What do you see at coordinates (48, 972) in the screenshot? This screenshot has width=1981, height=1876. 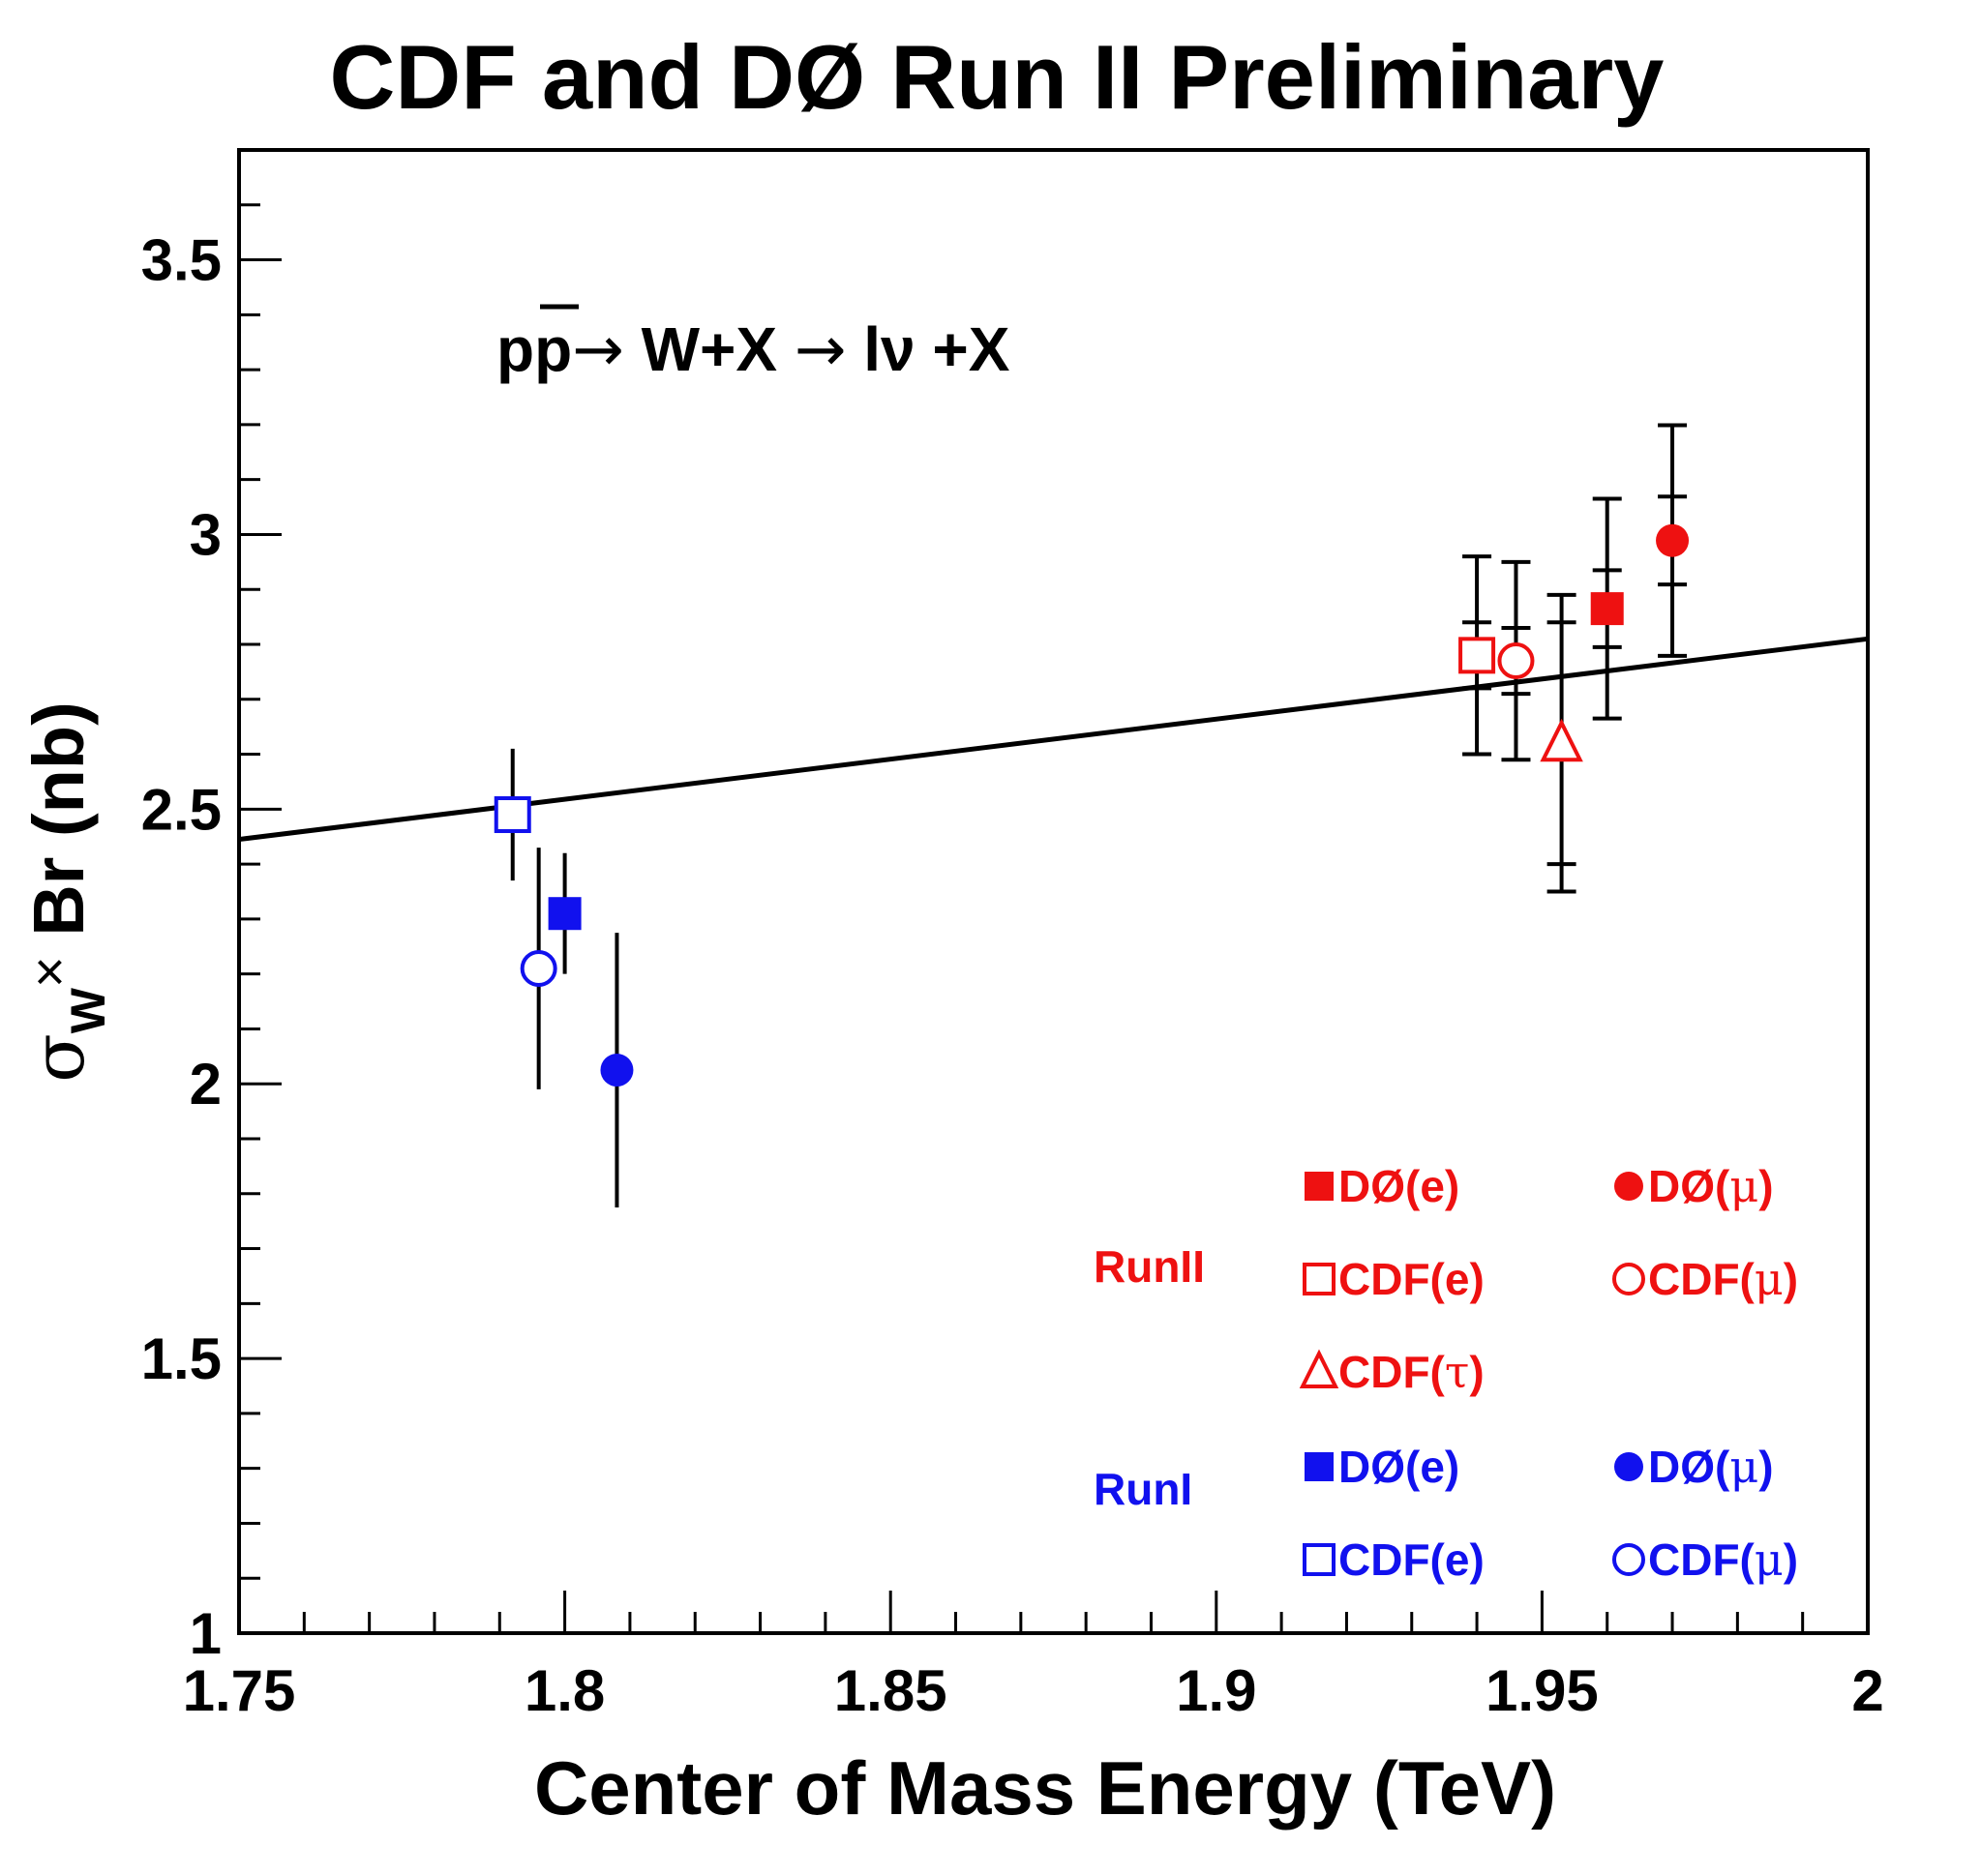 I see `y-axis-label-times: ×` at bounding box center [48, 972].